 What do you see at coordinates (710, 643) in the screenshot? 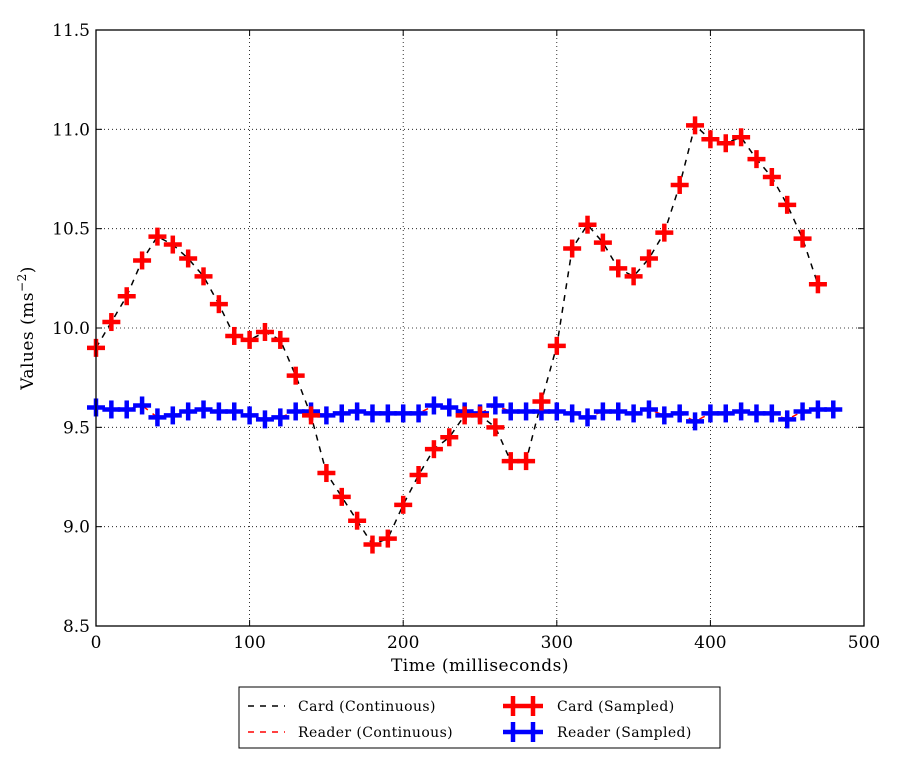
I see `x-tick-label: 400` at bounding box center [710, 643].